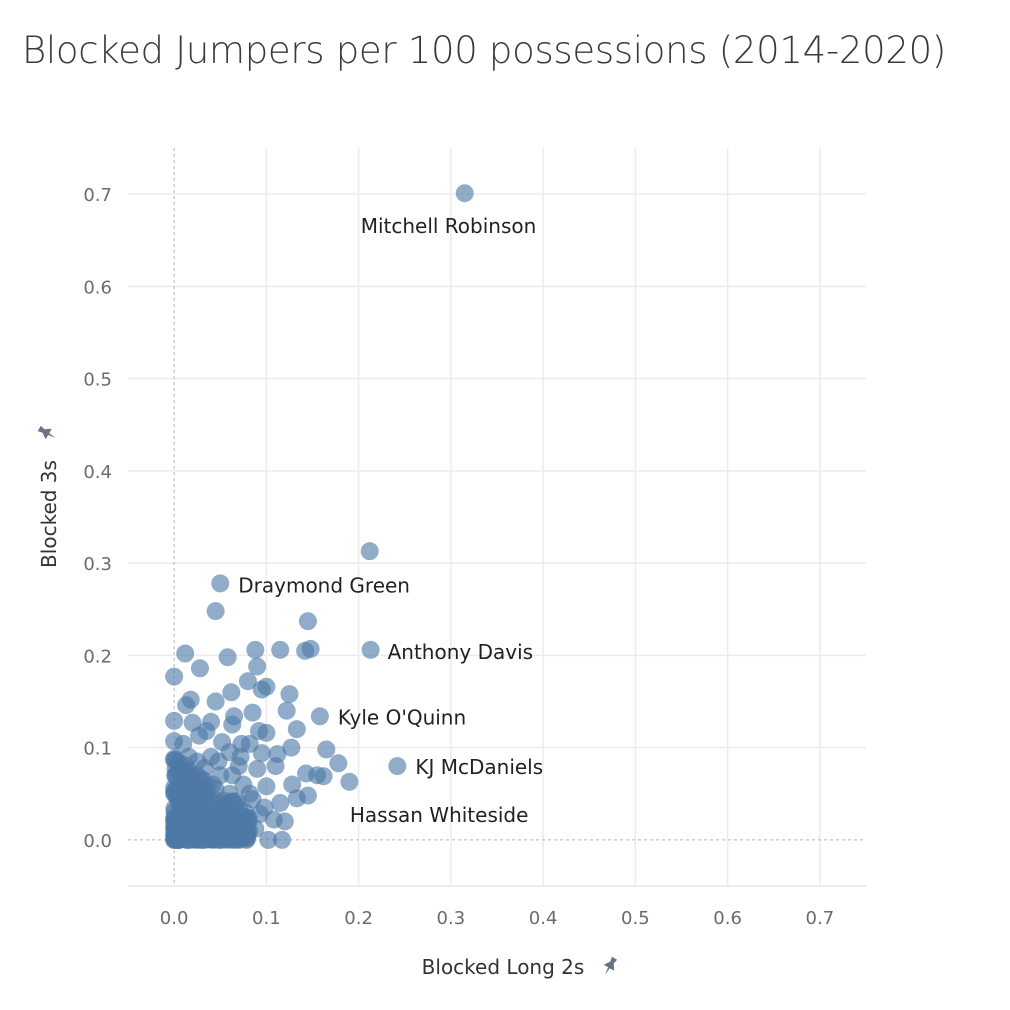  What do you see at coordinates (820, 918) in the screenshot?
I see `x-tick-label: 0.7` at bounding box center [820, 918].